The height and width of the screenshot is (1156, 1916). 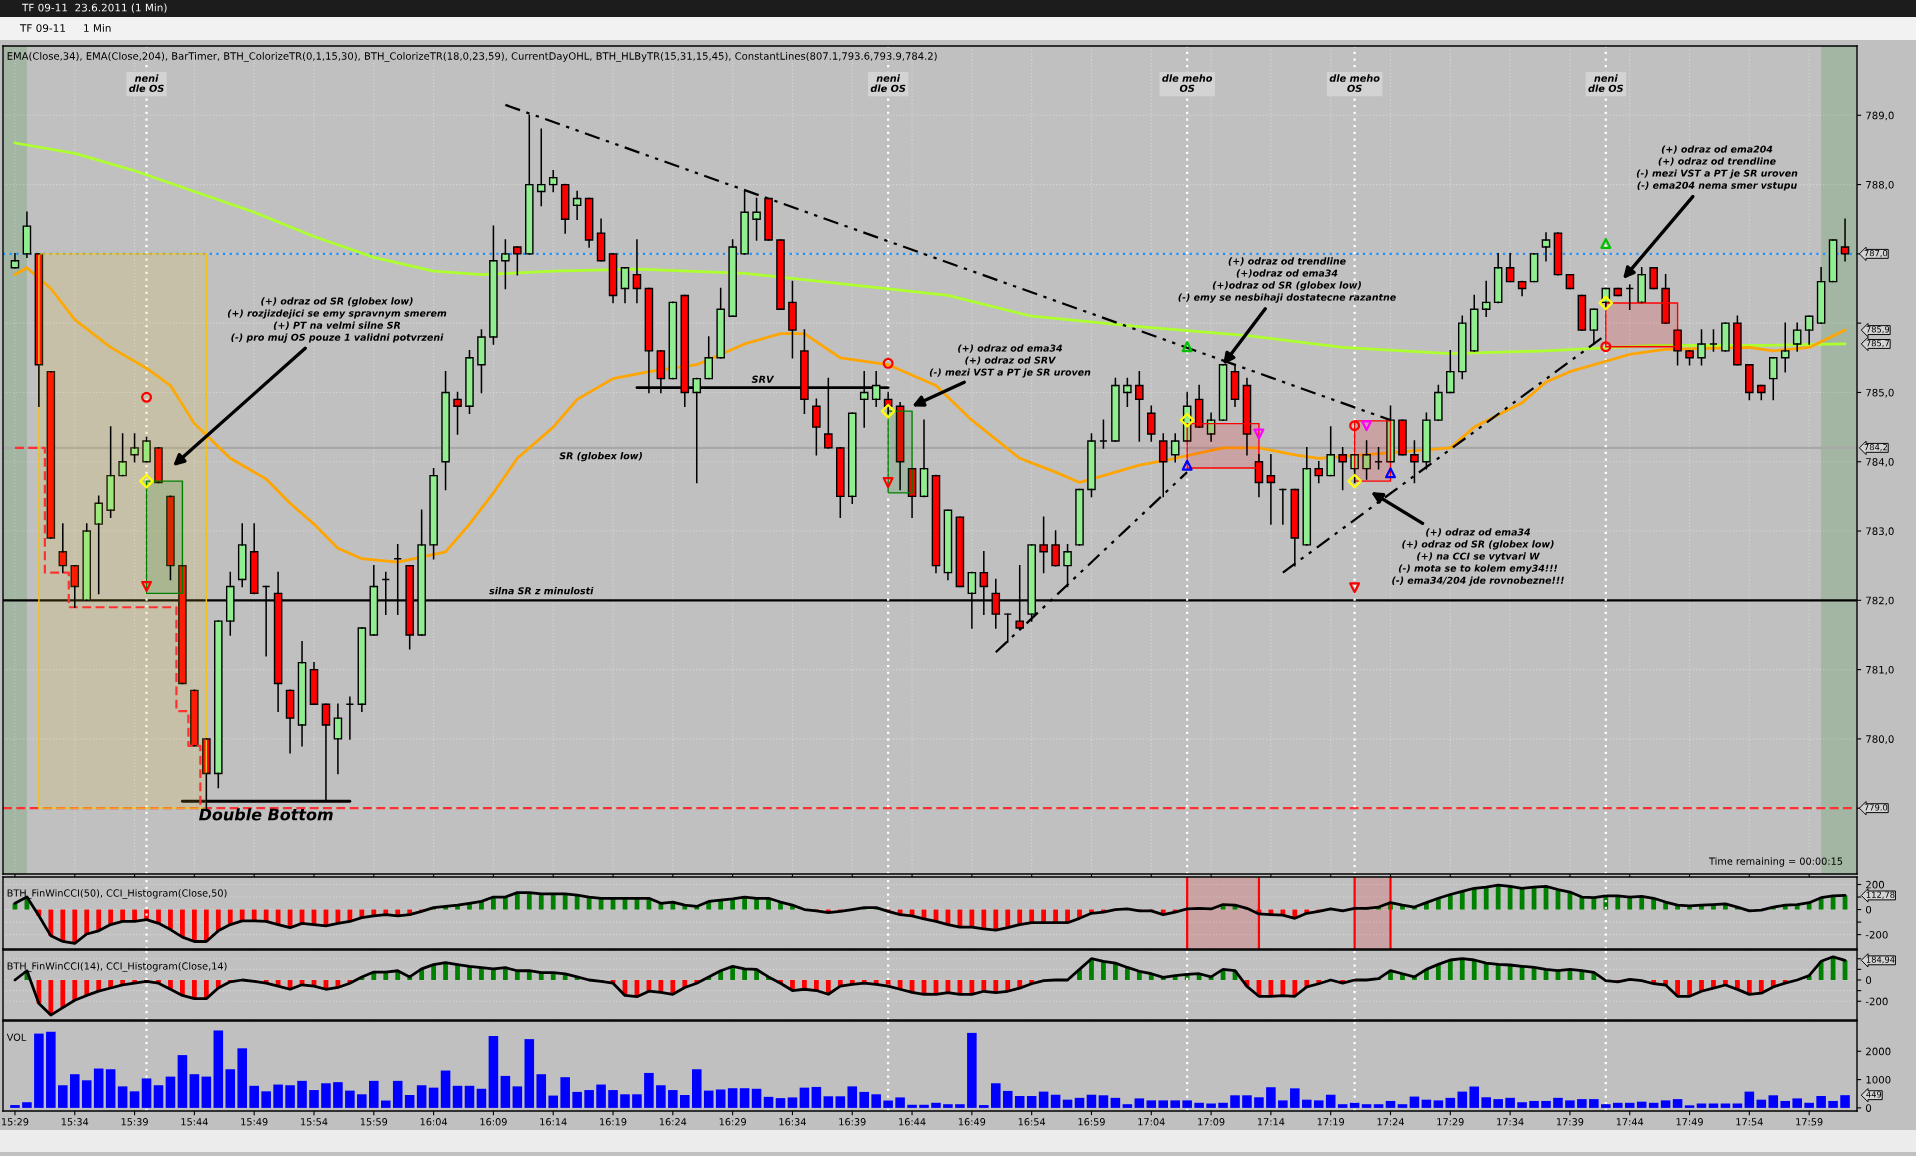 What do you see at coordinates (792, 1122) in the screenshot?
I see `x-tick-label: 16:34` at bounding box center [792, 1122].